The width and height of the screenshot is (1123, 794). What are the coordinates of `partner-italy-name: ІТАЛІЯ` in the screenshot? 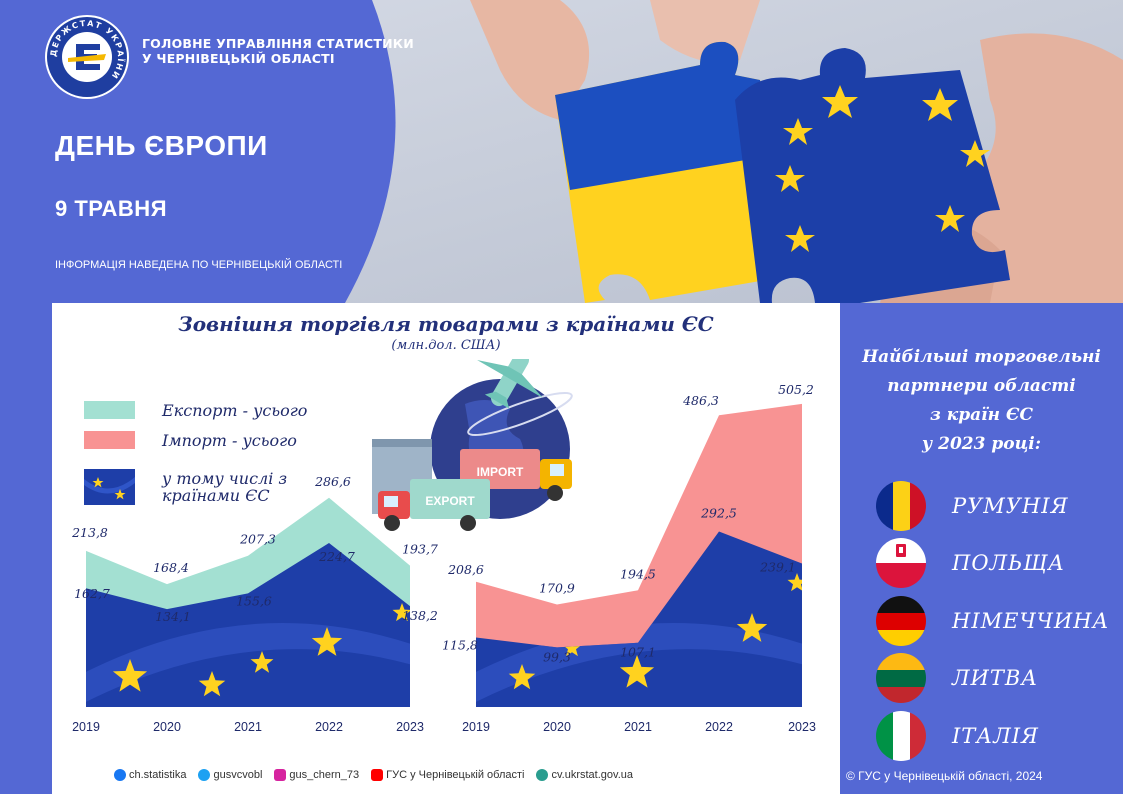 It's located at (995, 736).